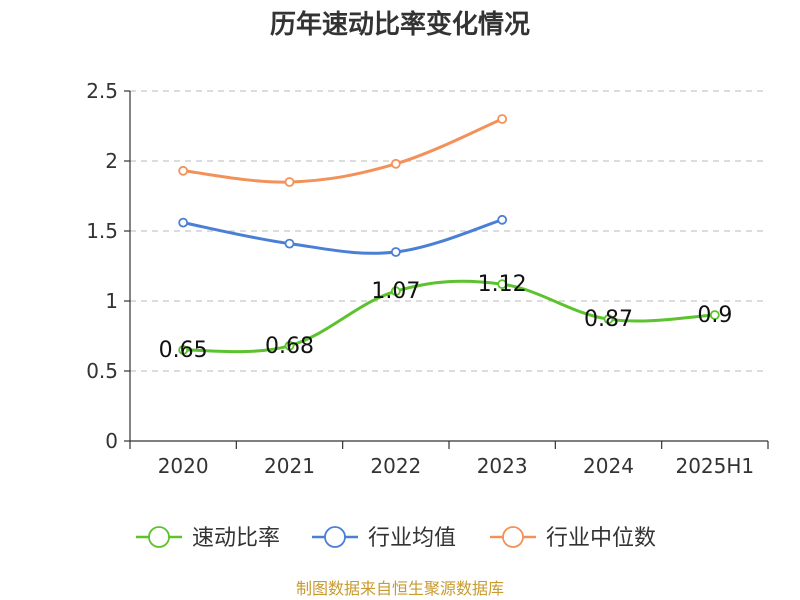  I want to click on data-labels: 0.65 0.68 1.07 1.12 0.87 0.9, so click(446, 317).